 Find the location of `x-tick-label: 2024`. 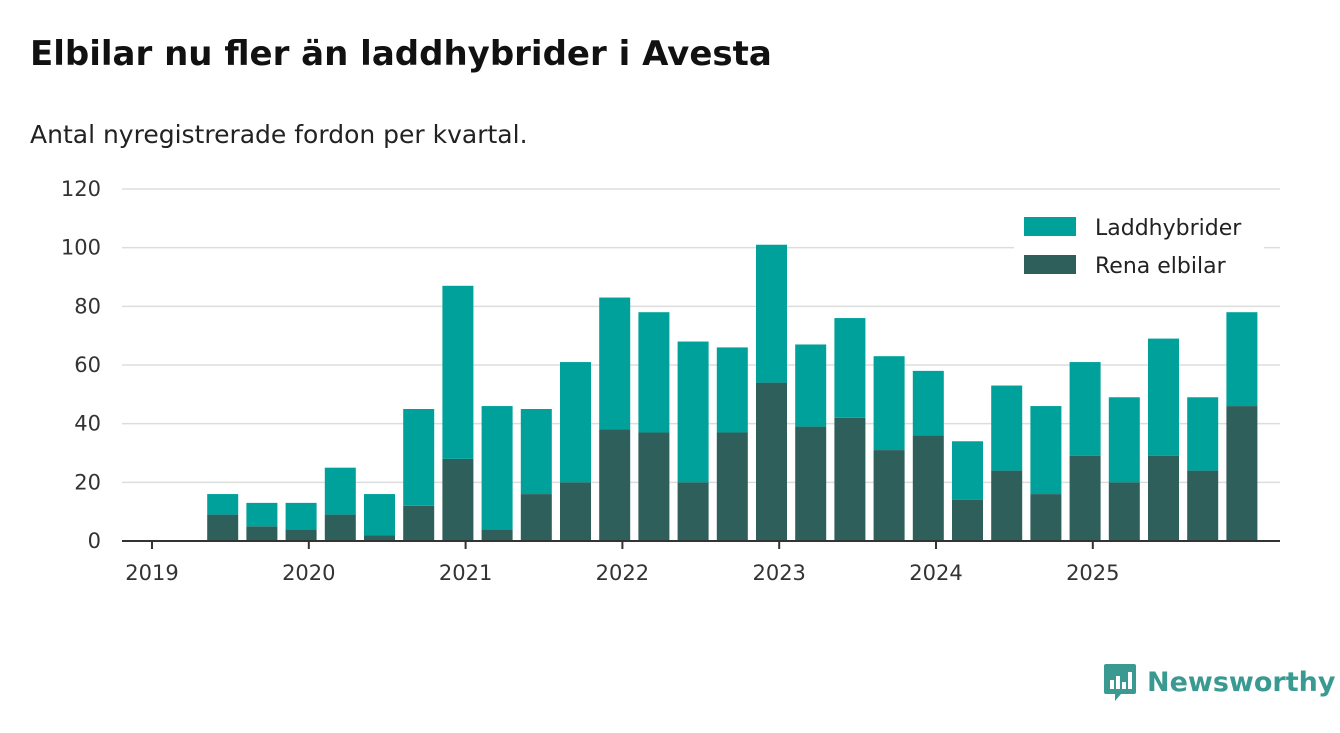

x-tick-label: 2024 is located at coordinates (935, 573).